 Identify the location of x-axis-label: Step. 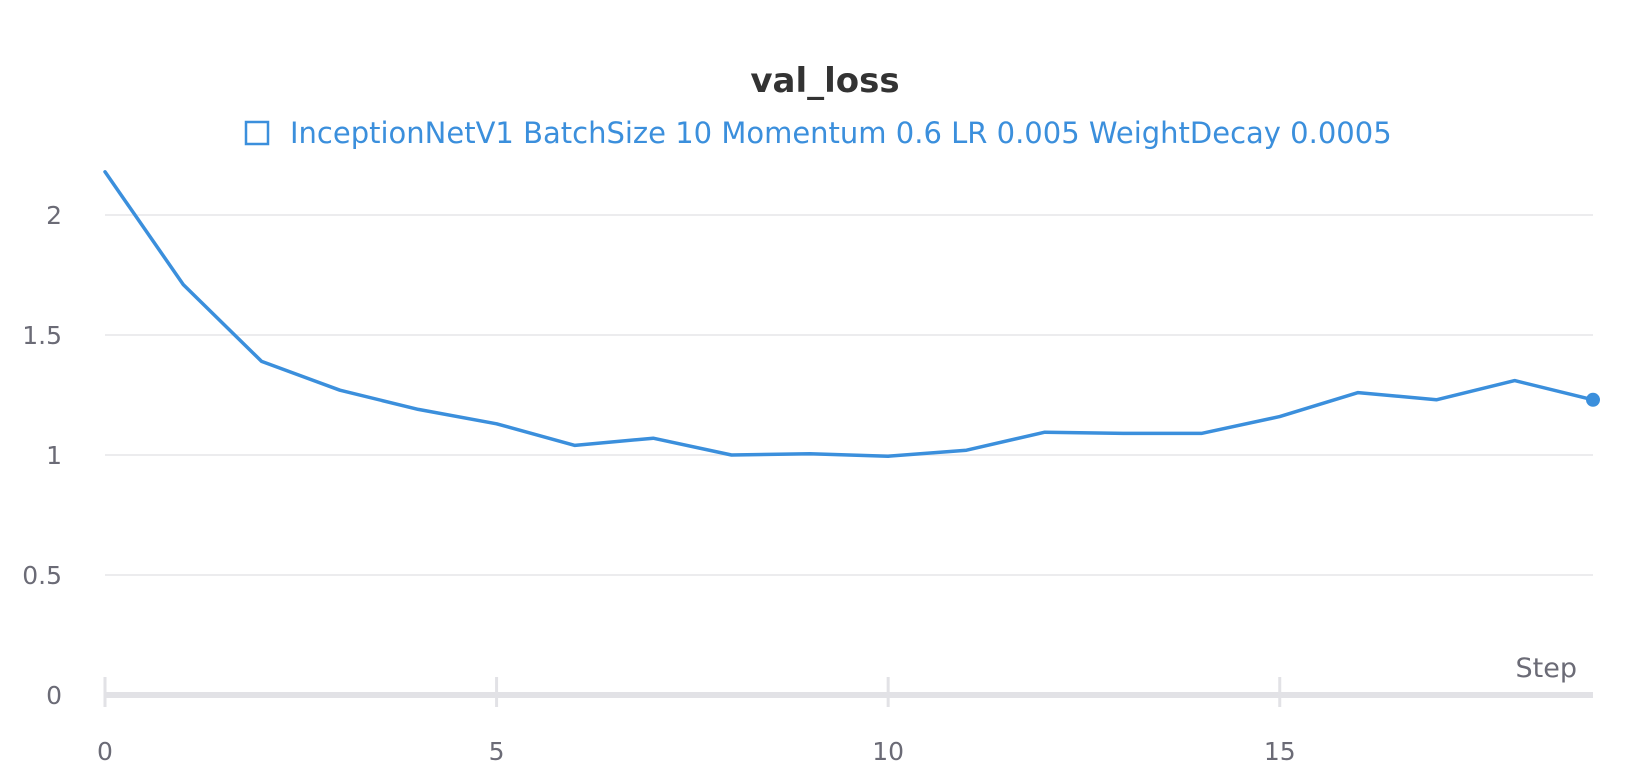
(1546, 668).